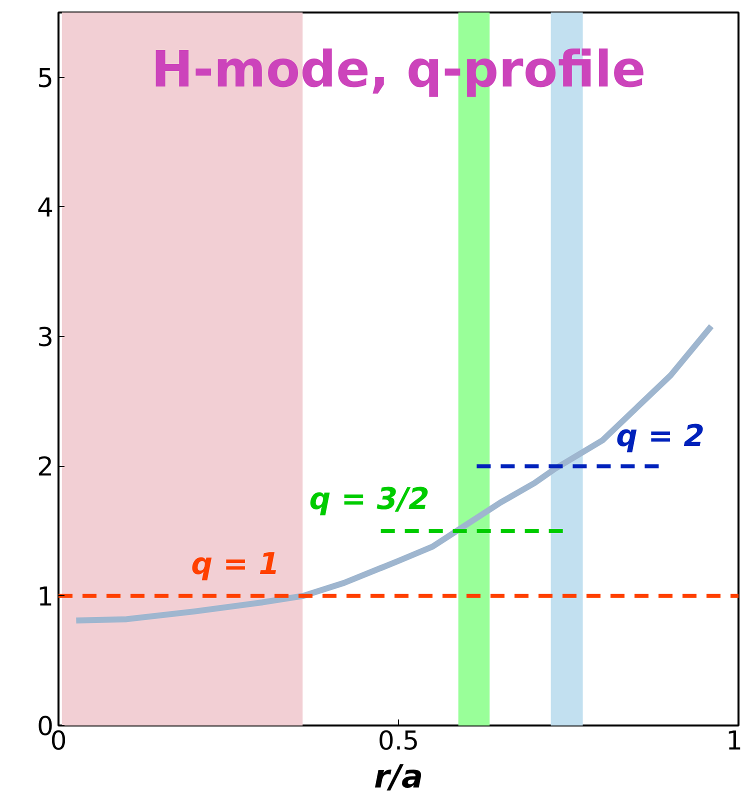 Image resolution: width=742 pixels, height=798 pixels. Describe the element at coordinates (235, 564) in the screenshot. I see `series-label: q = 1` at that location.